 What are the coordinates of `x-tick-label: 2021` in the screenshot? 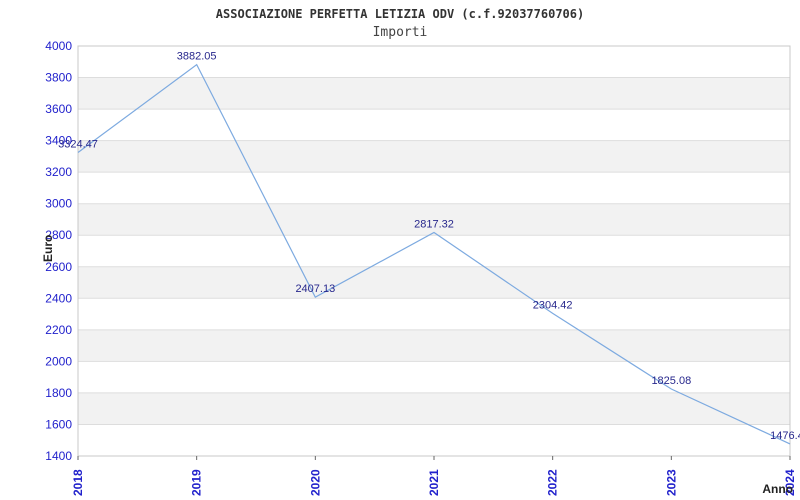 It's located at (434, 482).